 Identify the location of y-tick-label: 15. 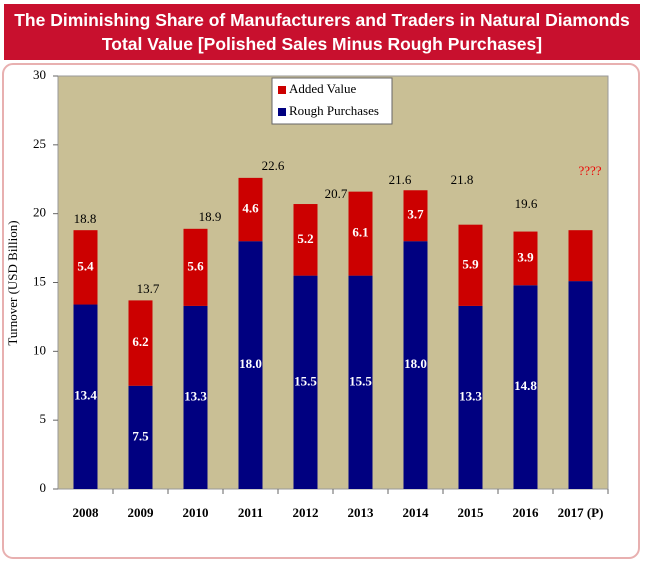
(39, 280).